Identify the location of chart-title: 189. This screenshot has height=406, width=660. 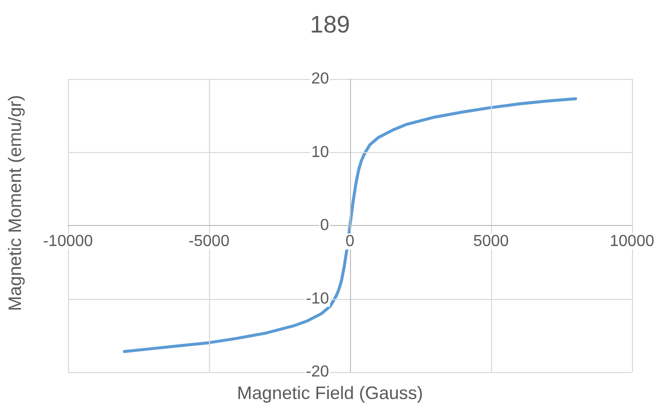
(330, 25).